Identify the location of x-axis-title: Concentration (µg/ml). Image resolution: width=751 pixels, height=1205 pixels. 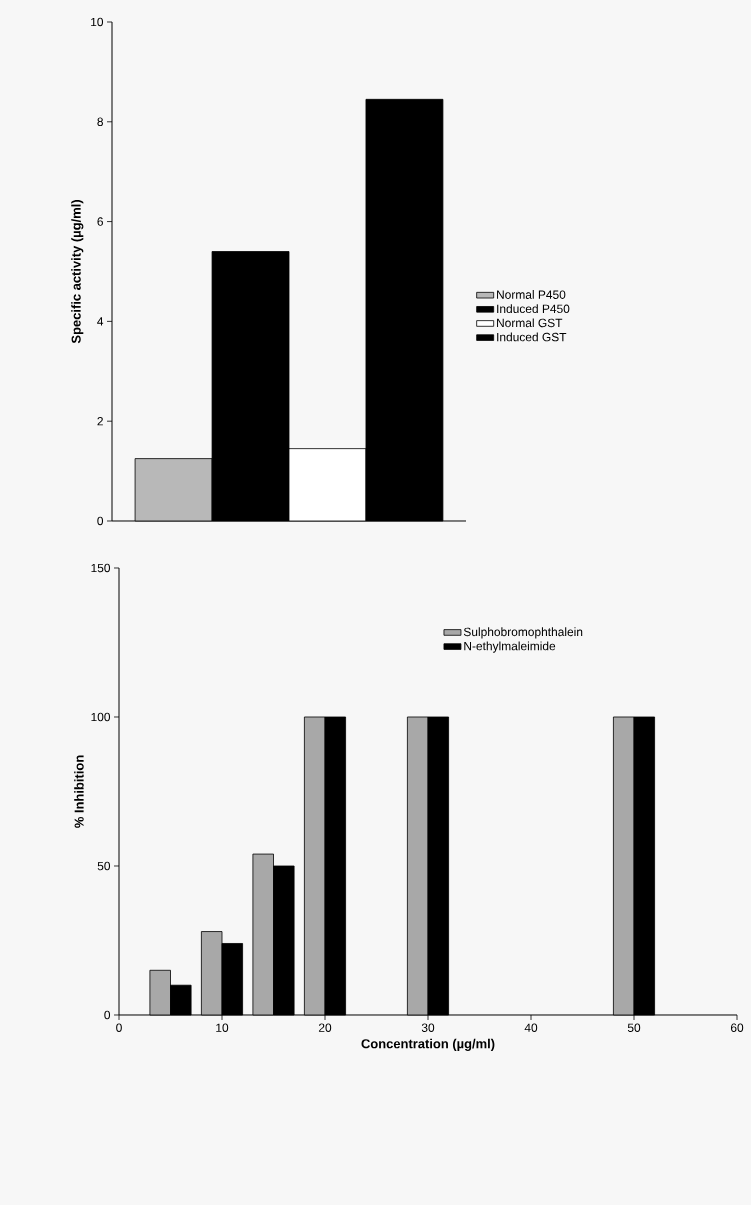
(428, 1044).